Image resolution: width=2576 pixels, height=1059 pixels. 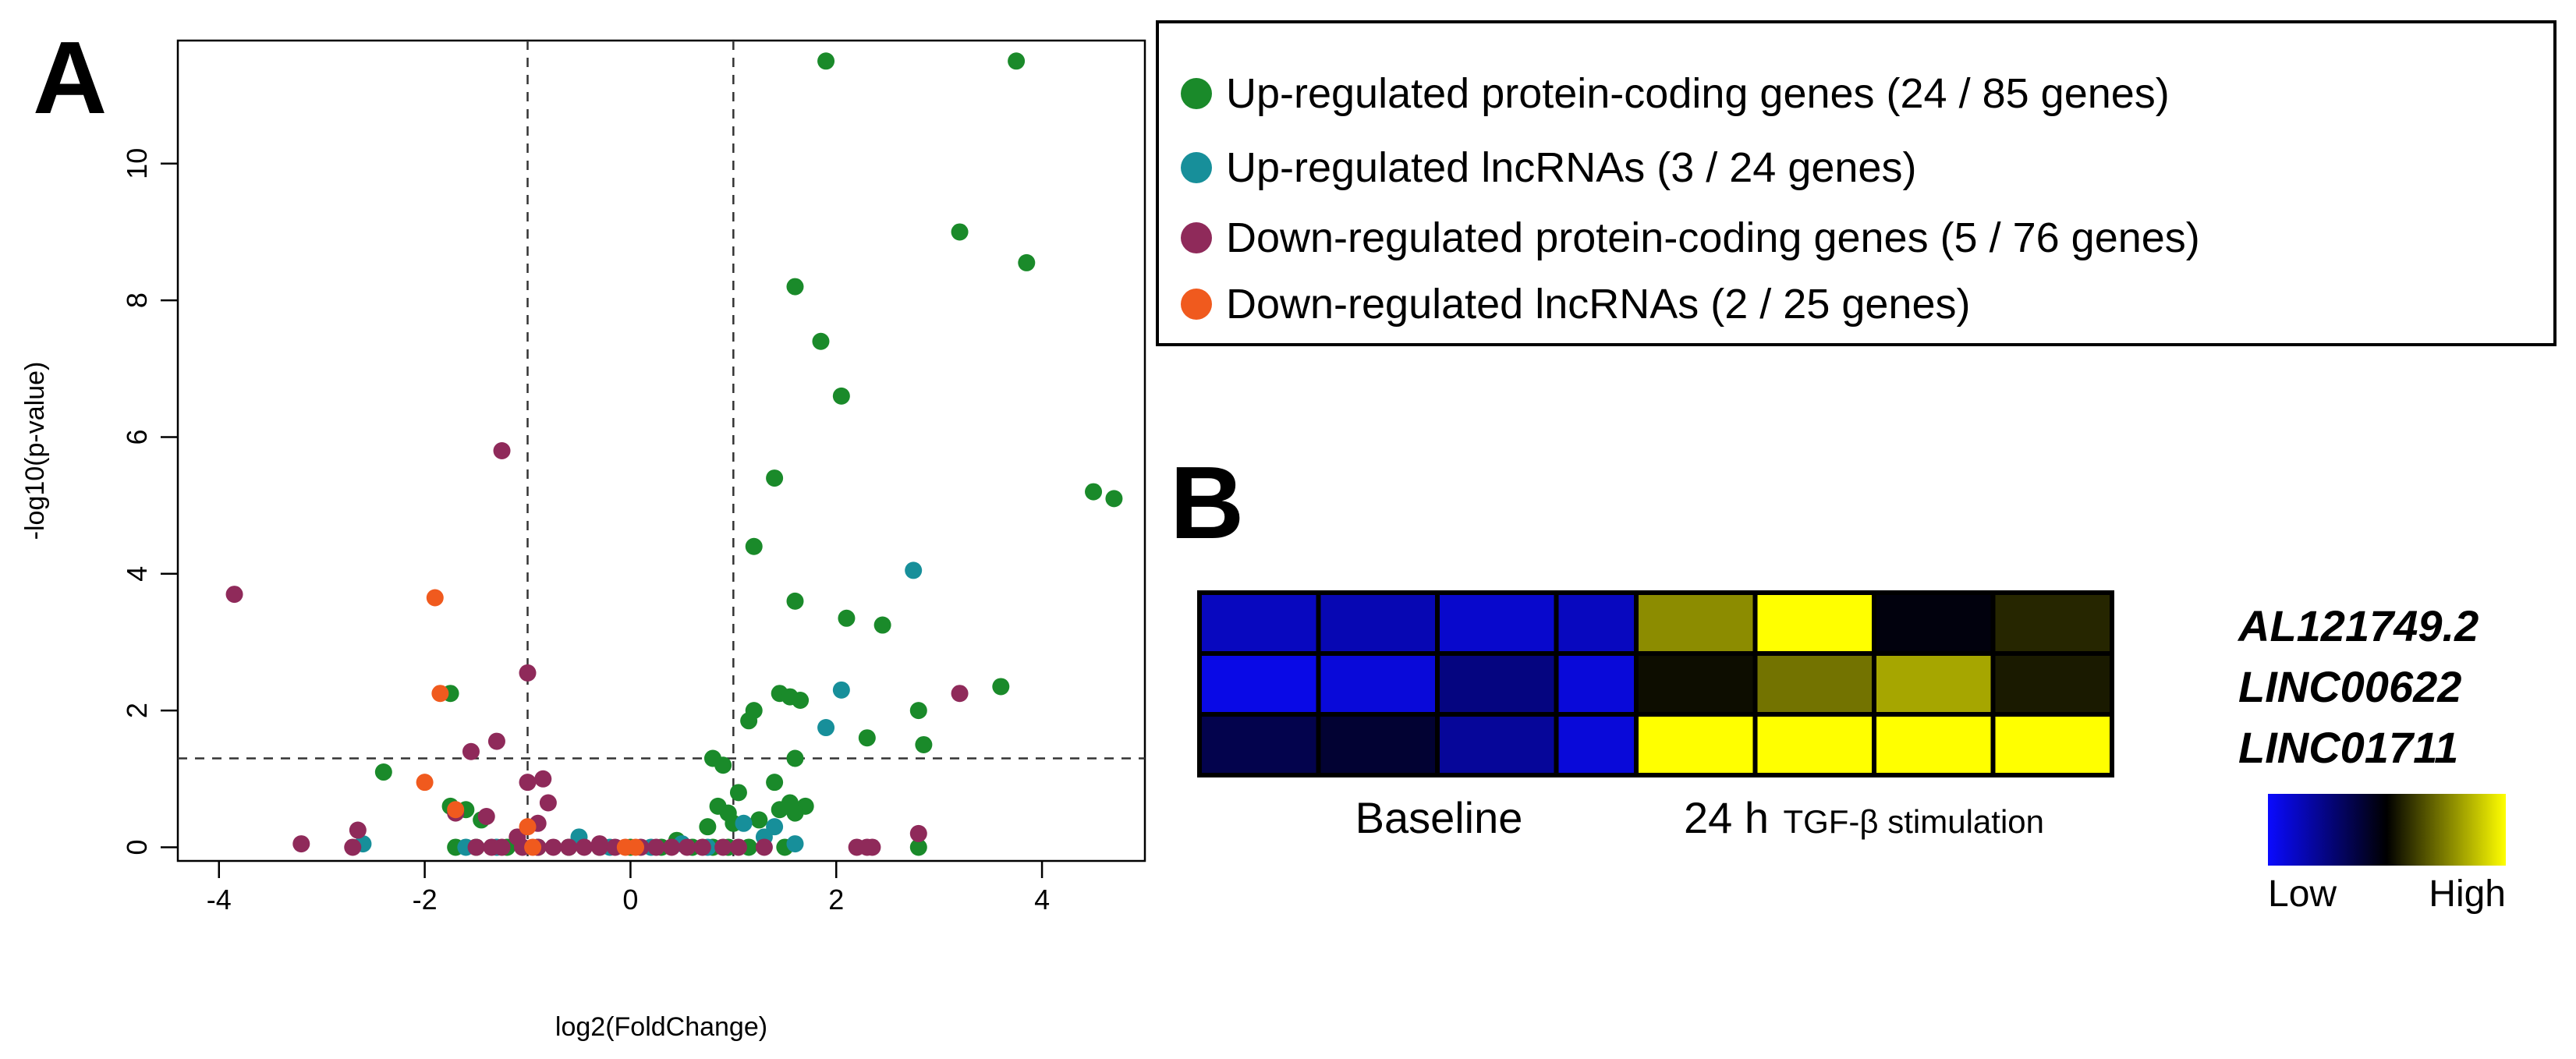 What do you see at coordinates (137, 574) in the screenshot?
I see `y-tick-label: 4` at bounding box center [137, 574].